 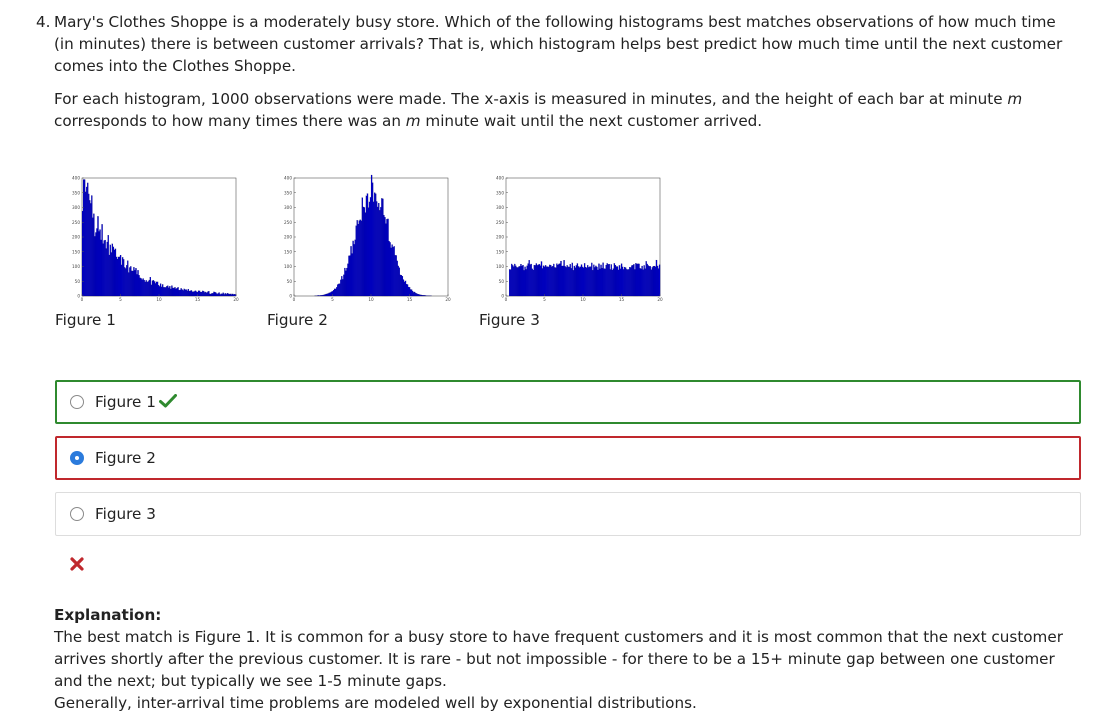 What do you see at coordinates (568, 514) in the screenshot?
I see `answer-option-figure-3: Figure 3` at bounding box center [568, 514].